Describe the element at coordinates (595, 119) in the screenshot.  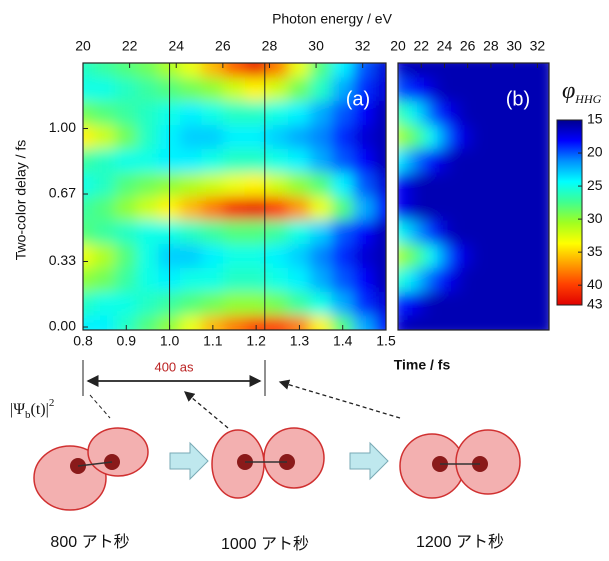
I see `colorbar-tick-label: 15` at that location.